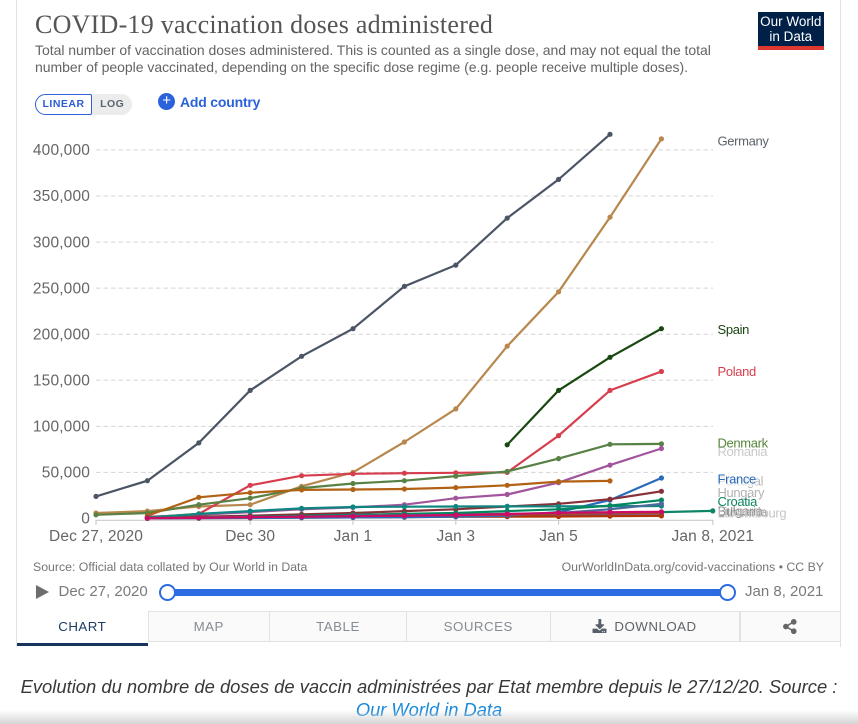 Image resolution: width=858 pixels, height=724 pixels. What do you see at coordinates (96, 536) in the screenshot?
I see `svg-text: Dec 27, 2020` at bounding box center [96, 536].